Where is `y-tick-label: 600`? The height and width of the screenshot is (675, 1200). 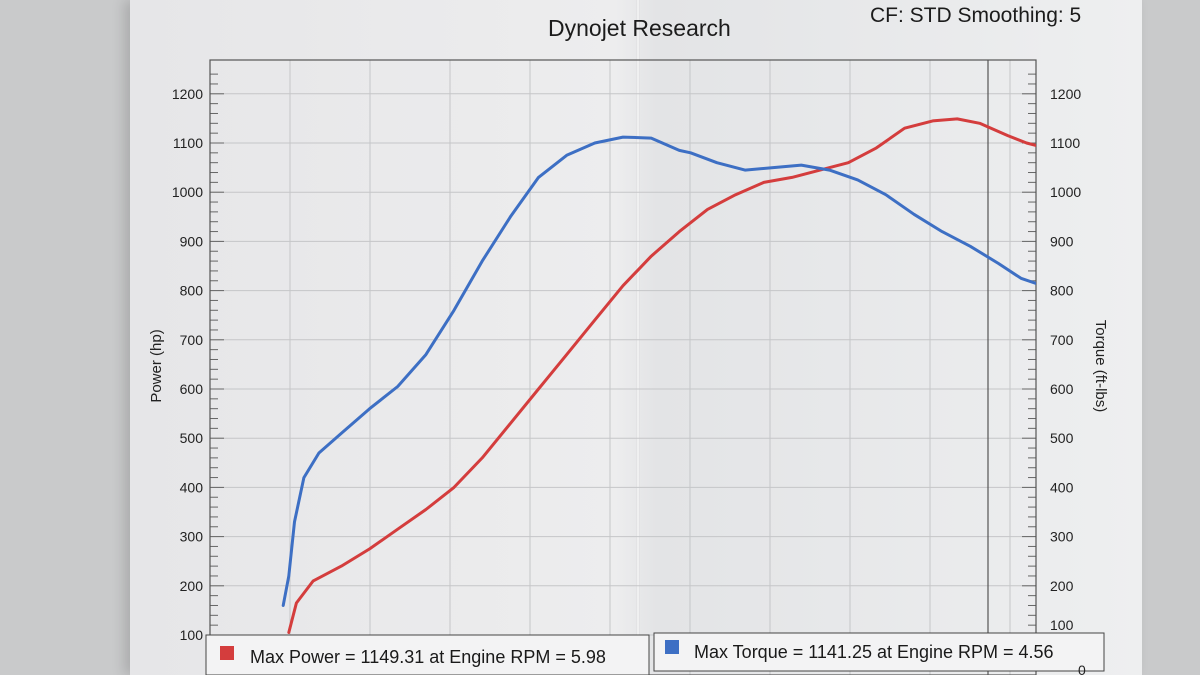
y-tick-label: 600 is located at coordinates (192, 389).